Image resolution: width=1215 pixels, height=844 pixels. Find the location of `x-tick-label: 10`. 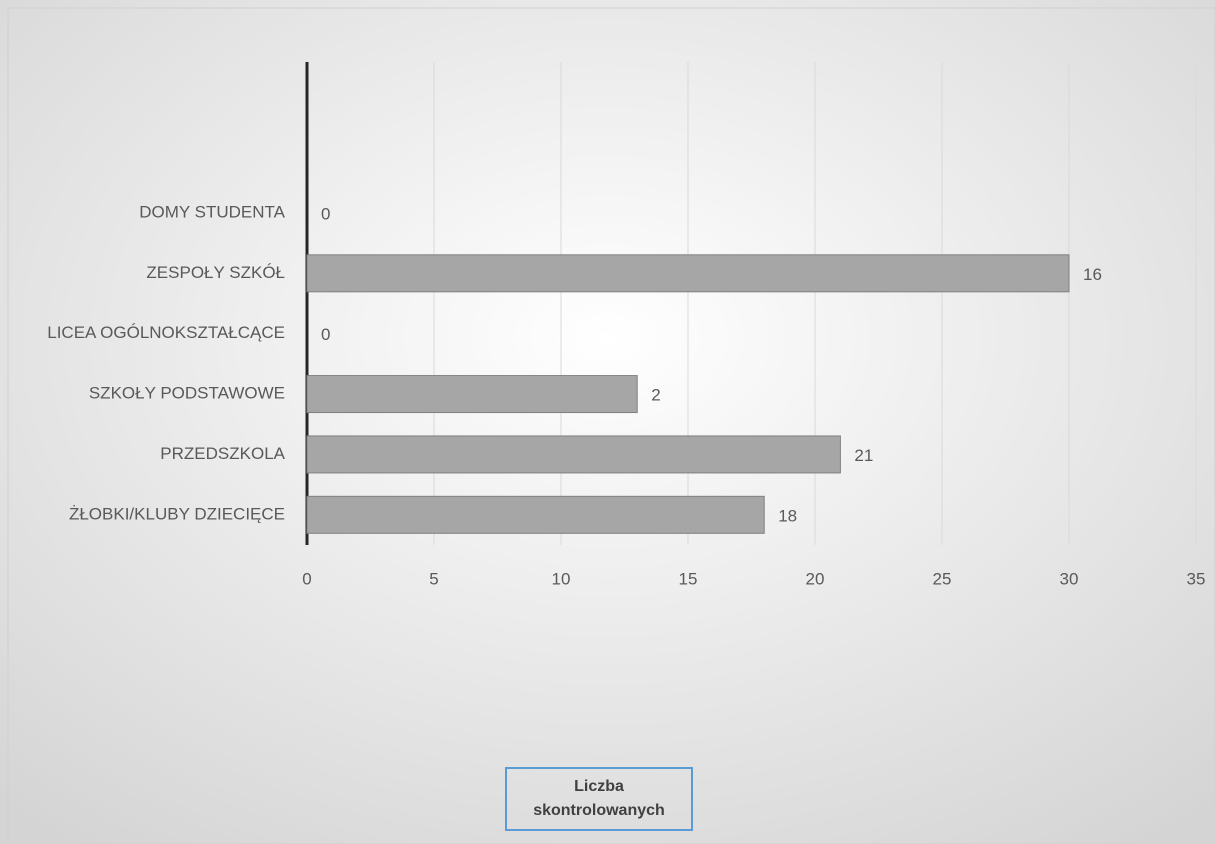

x-tick-label: 10 is located at coordinates (561, 578).